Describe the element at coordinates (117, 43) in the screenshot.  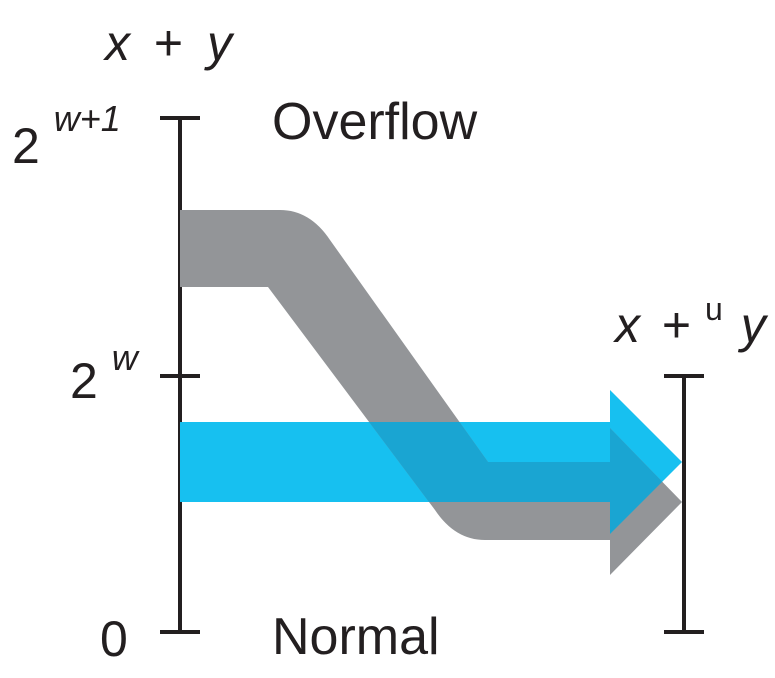
I see `left-axis-title-x: x` at that location.